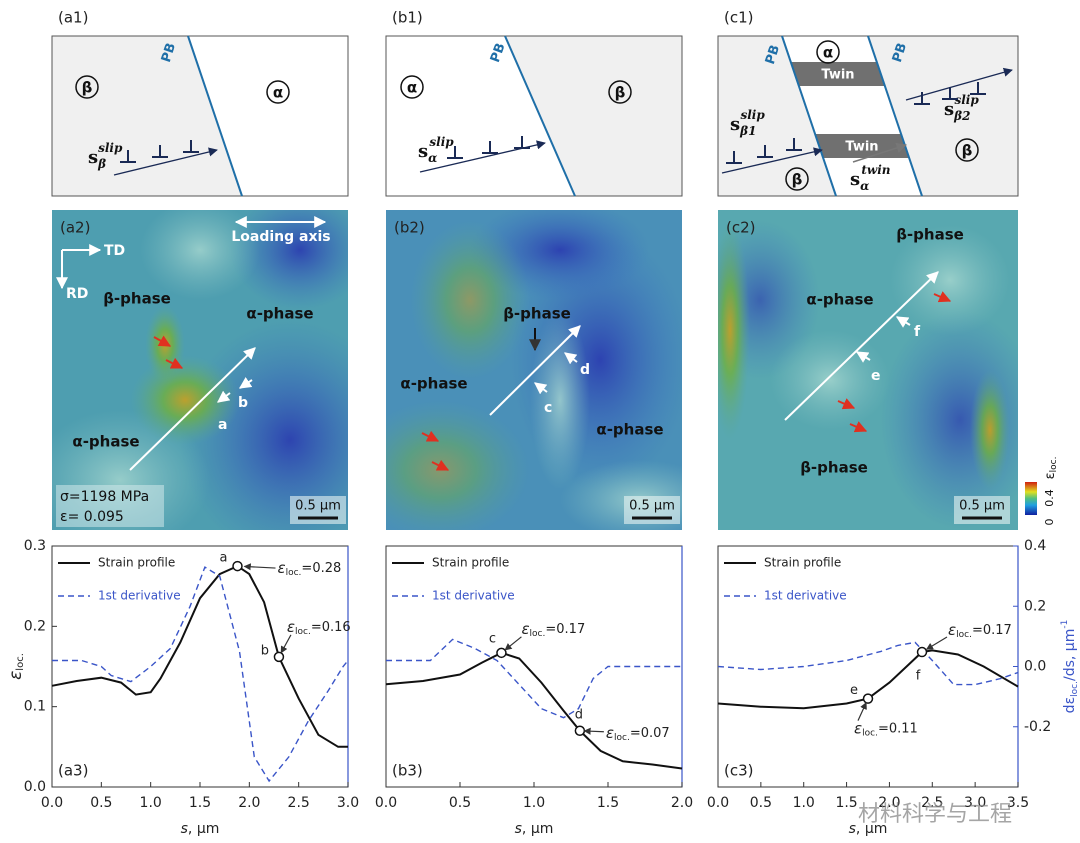 Image resolution: width=1080 pixels, height=843 pixels. Describe the element at coordinates (1070, 655) in the screenshot. I see `y2-label-part: /ds, µm` at that location.